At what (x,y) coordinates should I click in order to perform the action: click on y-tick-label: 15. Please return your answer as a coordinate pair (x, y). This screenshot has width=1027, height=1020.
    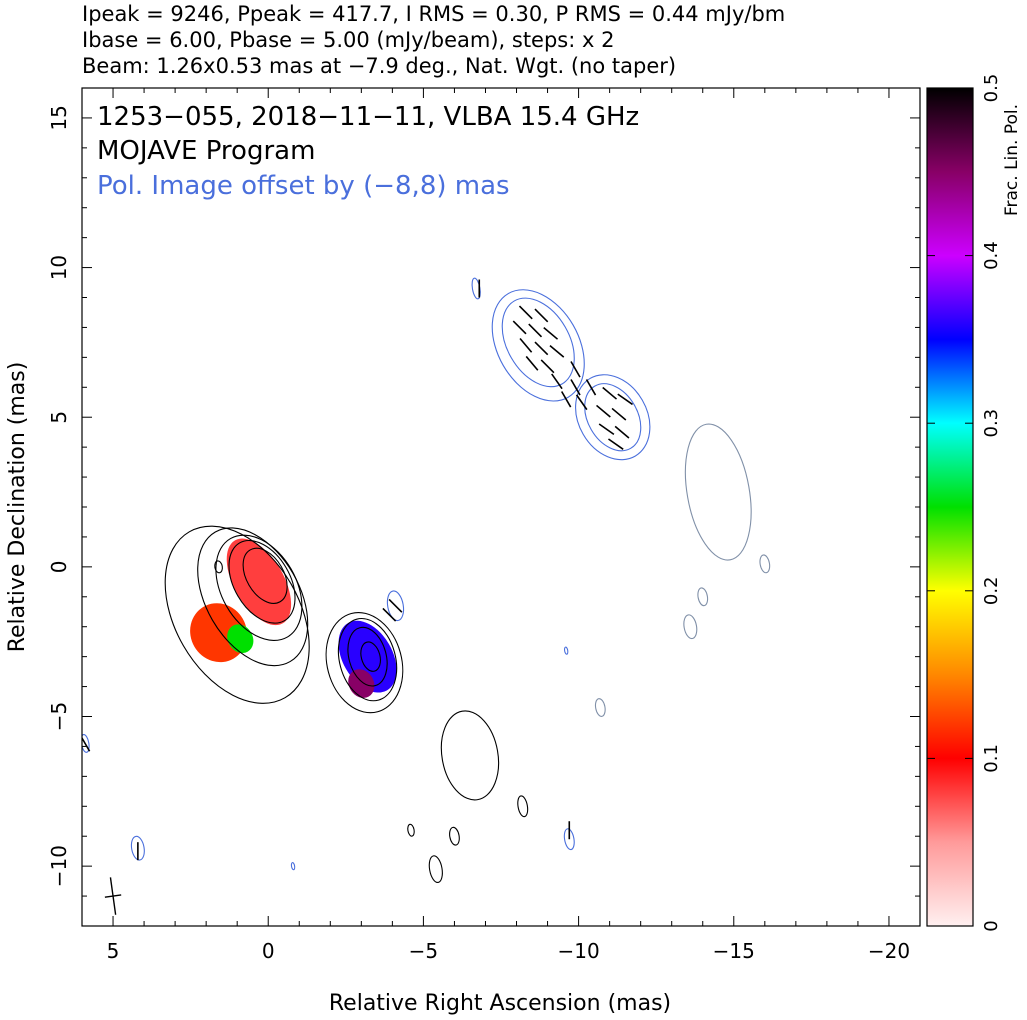
    Looking at the image, I should click on (59, 117).